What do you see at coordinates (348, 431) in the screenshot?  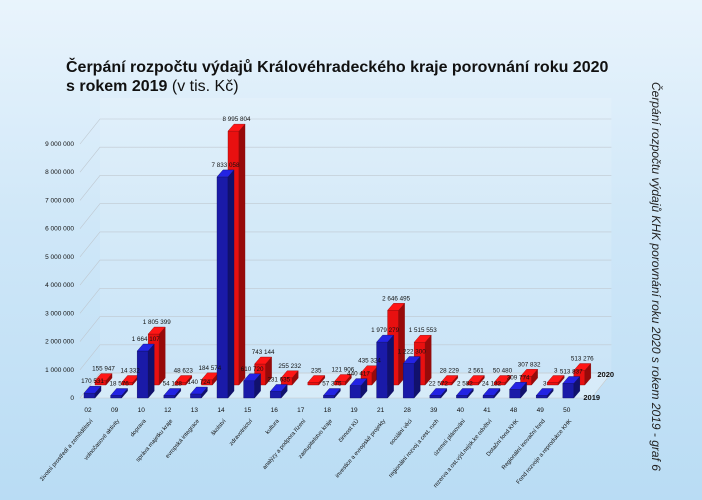 I see `category-label: činnost KÚ` at bounding box center [348, 431].